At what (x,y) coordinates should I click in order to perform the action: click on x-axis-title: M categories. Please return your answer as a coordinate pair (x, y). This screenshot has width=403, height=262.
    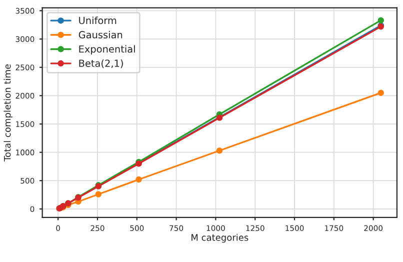
    Looking at the image, I should click on (220, 238).